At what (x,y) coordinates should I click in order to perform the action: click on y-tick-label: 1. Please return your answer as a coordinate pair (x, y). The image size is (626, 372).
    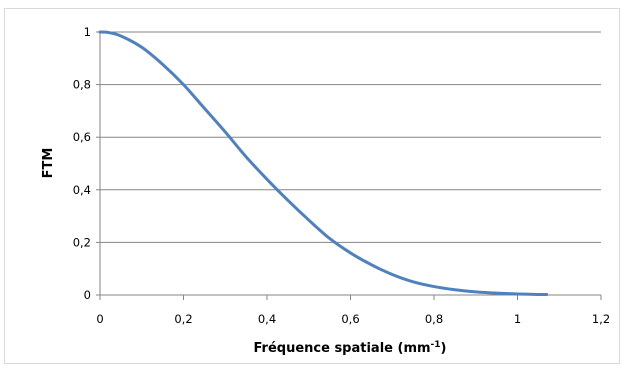
    Looking at the image, I should click on (87, 32).